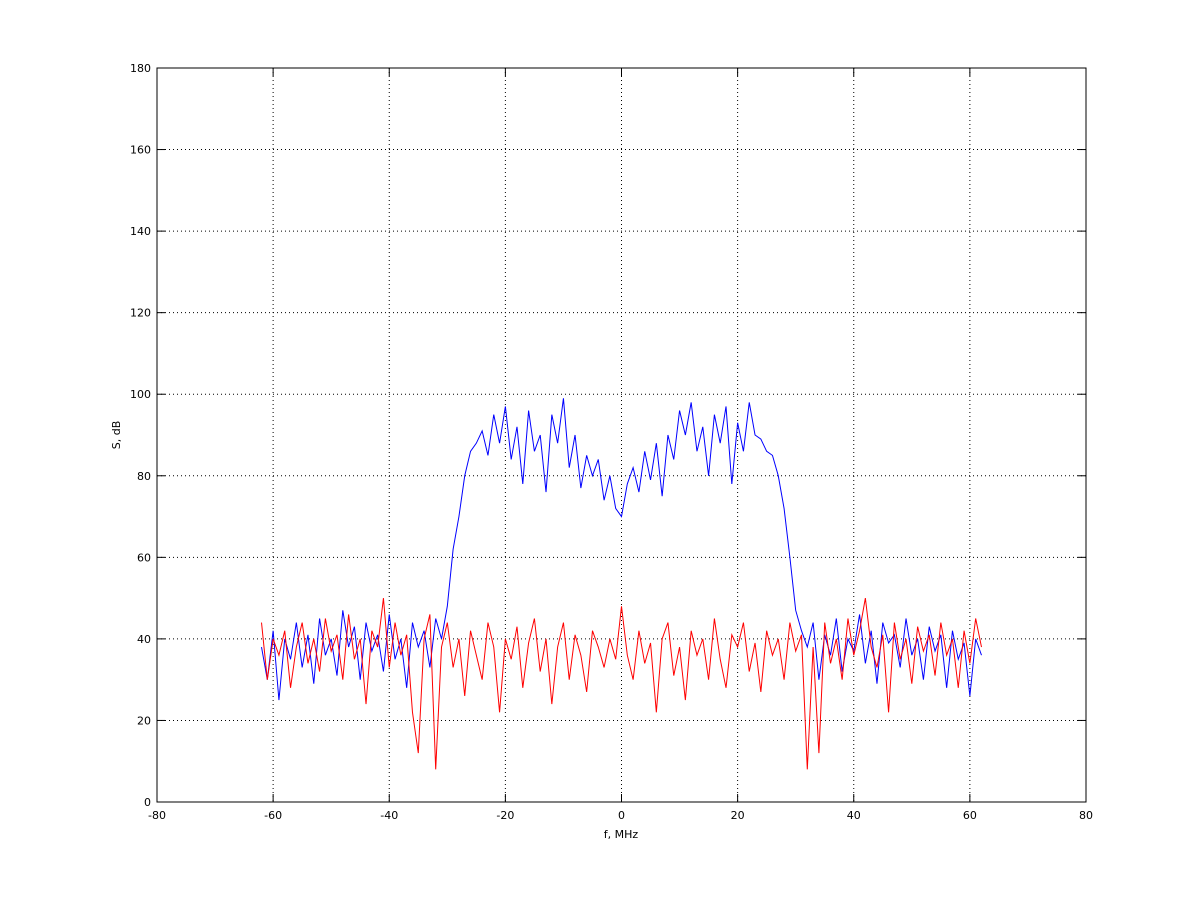 The width and height of the screenshot is (1200, 901). What do you see at coordinates (116, 435) in the screenshot?
I see `y-axis-label: S, dB` at bounding box center [116, 435].